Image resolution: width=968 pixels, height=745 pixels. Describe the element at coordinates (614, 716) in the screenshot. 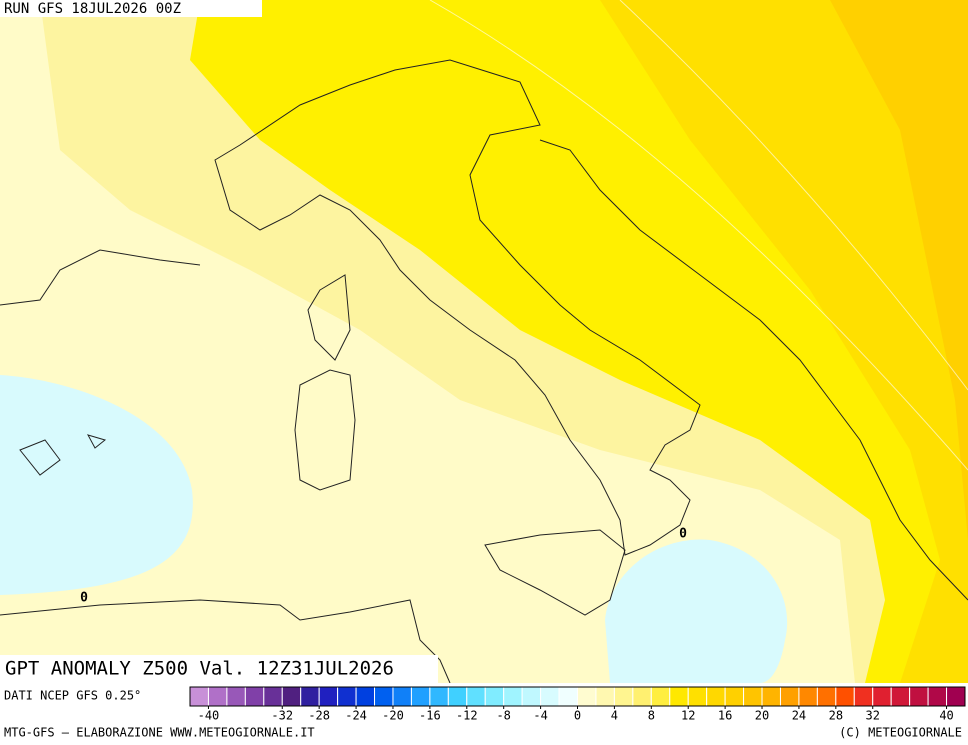

I see `colorbar-tick-label: 4` at that location.